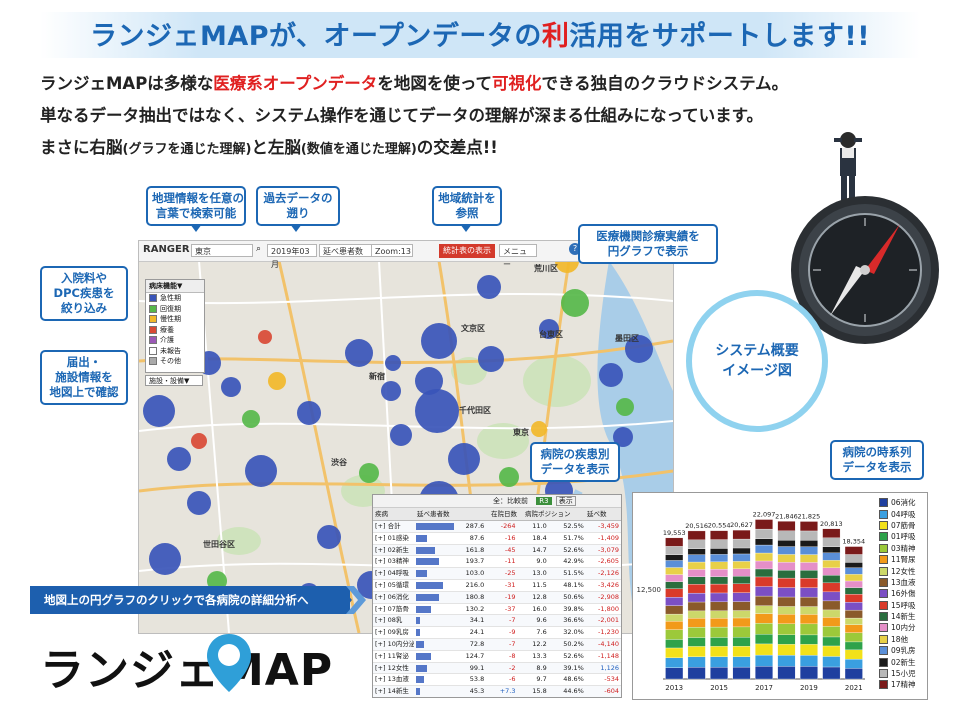 The height and width of the screenshot is (720, 960). What do you see at coordinates (497, 562) in the screenshot?
I see `table-row: [+] 03精神 193.7 -11 9.0 42.9% -2,605` at bounding box center [497, 562].